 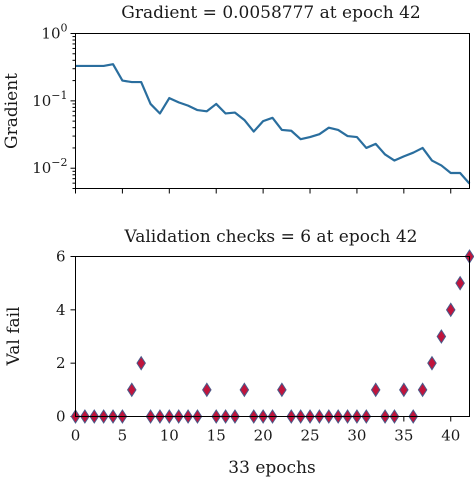 What do you see at coordinates (61, 417) in the screenshot?
I see `validation-y-tick-label: 0` at bounding box center [61, 417].